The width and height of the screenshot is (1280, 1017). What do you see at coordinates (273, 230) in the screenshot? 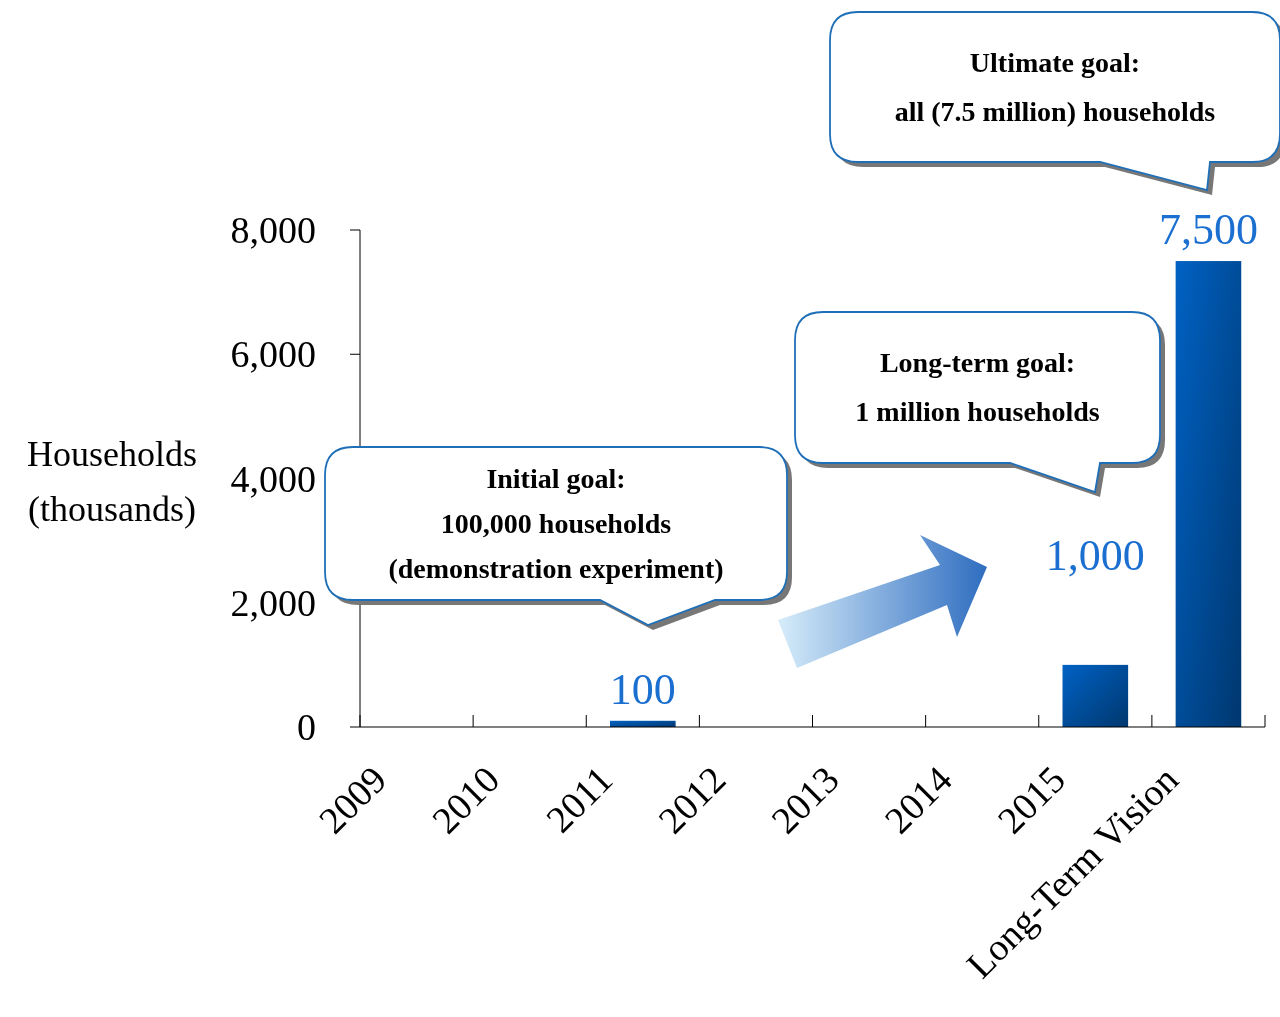
I see `y-tick-label: 8,000` at bounding box center [273, 230].